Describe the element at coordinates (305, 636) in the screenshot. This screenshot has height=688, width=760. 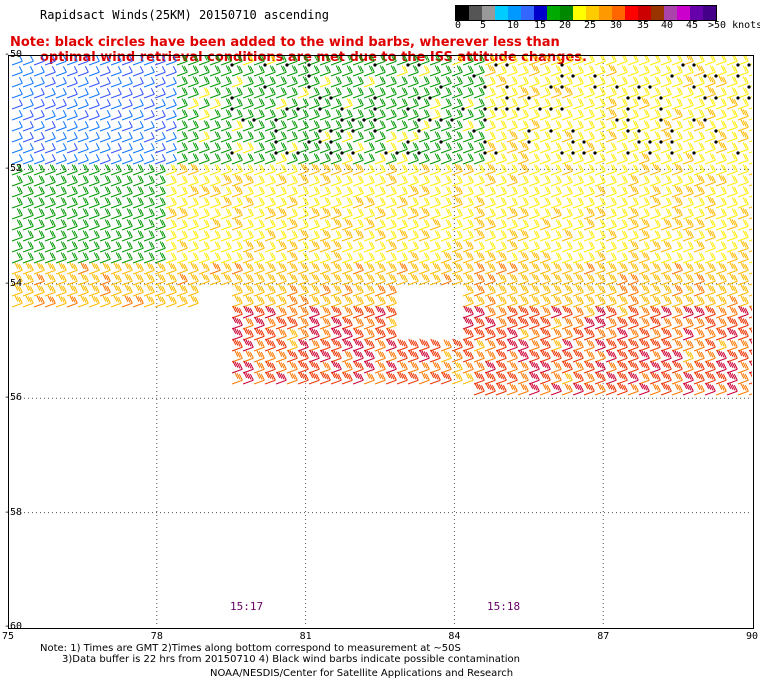
I see `x-tick-label: 81` at that location.